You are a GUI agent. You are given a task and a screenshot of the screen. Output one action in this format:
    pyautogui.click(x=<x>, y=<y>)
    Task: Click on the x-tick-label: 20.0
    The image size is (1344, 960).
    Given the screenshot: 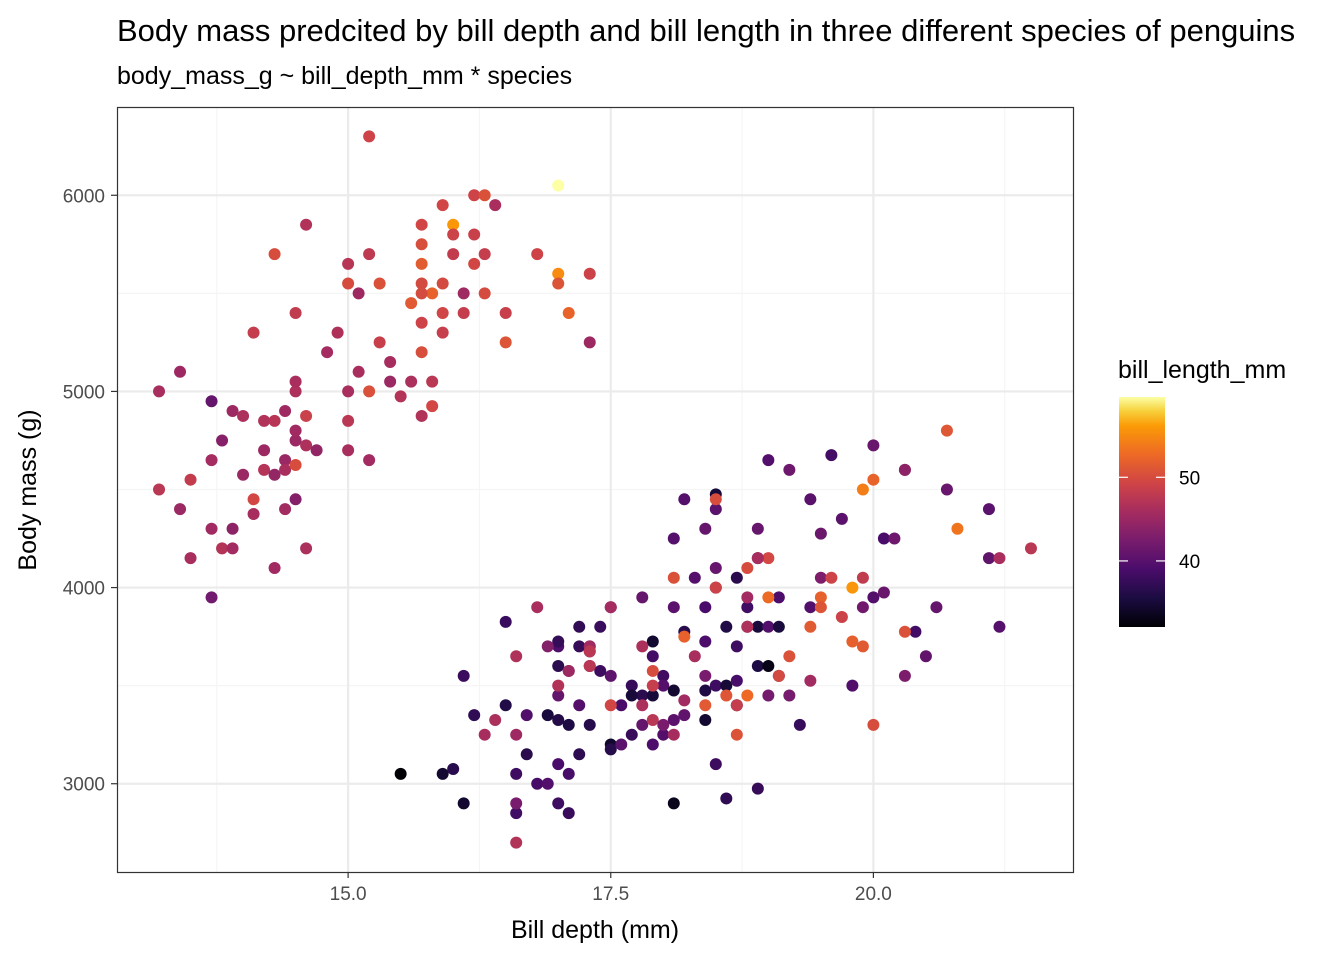 What is the action you would take?
    pyautogui.click(x=873, y=894)
    